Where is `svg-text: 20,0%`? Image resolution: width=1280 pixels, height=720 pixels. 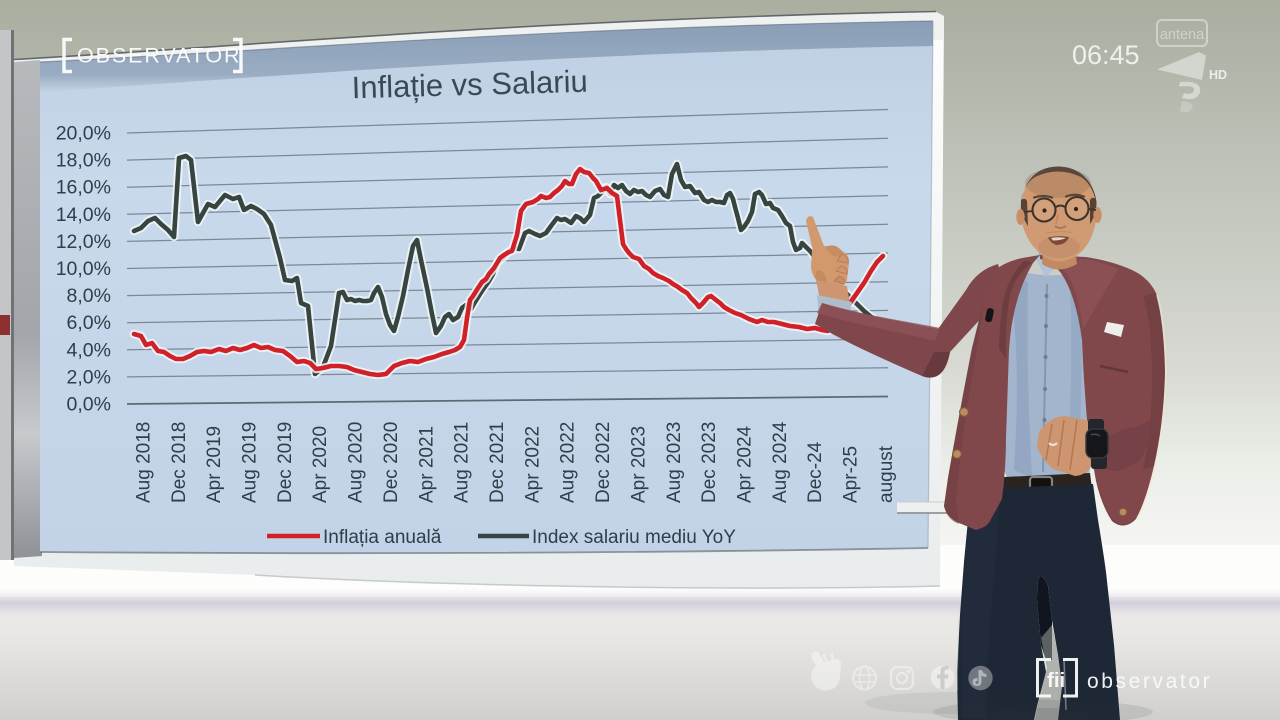 svg-text: 20,0% is located at coordinates (83, 134).